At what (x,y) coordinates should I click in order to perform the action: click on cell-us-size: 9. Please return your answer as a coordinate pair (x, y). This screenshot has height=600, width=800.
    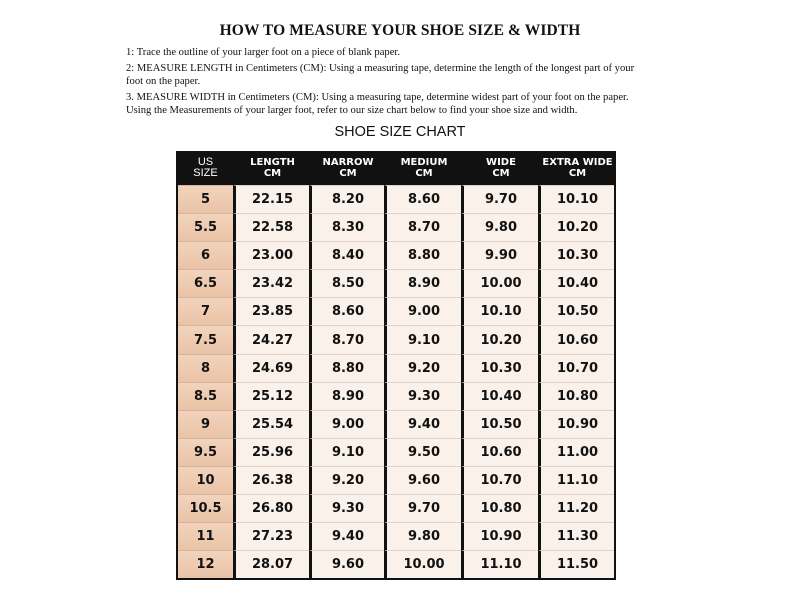
    Looking at the image, I should click on (205, 423).